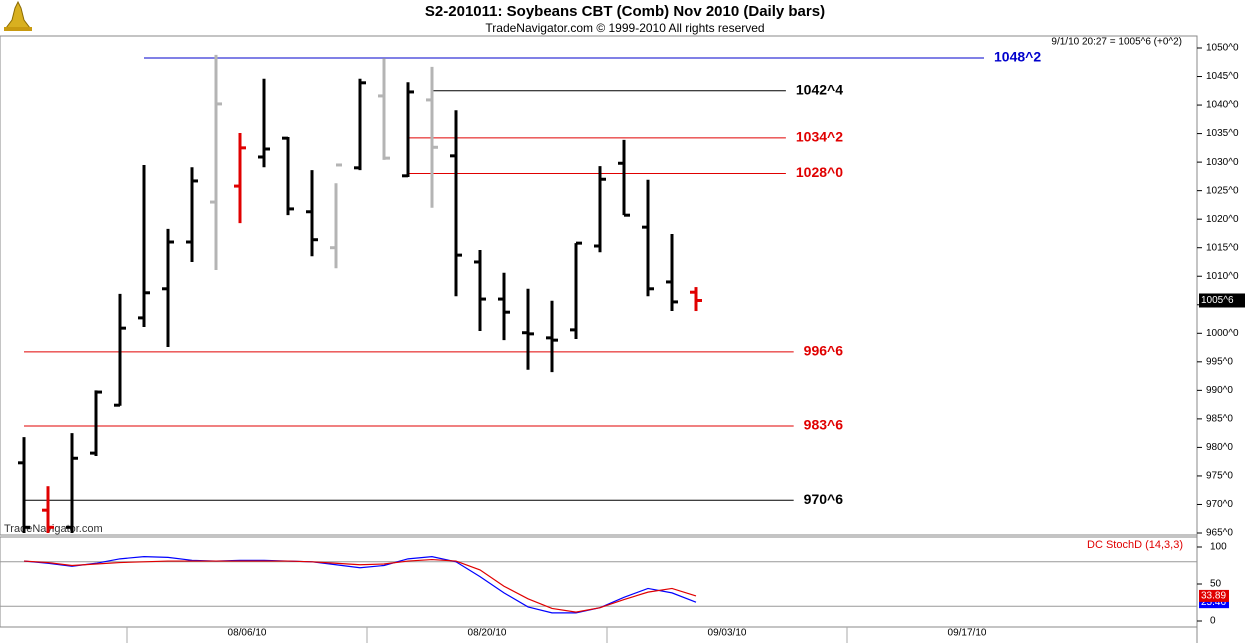 This screenshot has height=643, width=1250. What do you see at coordinates (1222, 76) in the screenshot?
I see `y-tick-label: 1045^0` at bounding box center [1222, 76].